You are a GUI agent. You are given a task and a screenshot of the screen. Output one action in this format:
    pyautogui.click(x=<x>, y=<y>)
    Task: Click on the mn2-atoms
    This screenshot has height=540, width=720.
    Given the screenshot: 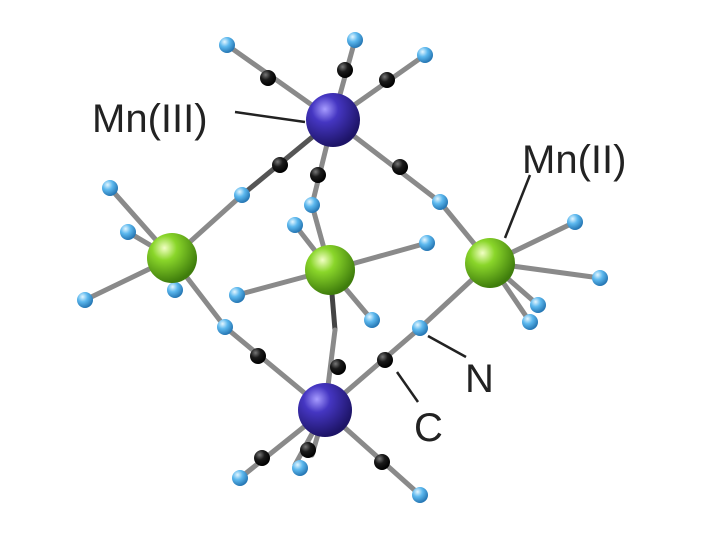 What is the action you would take?
    pyautogui.click(x=331, y=264)
    